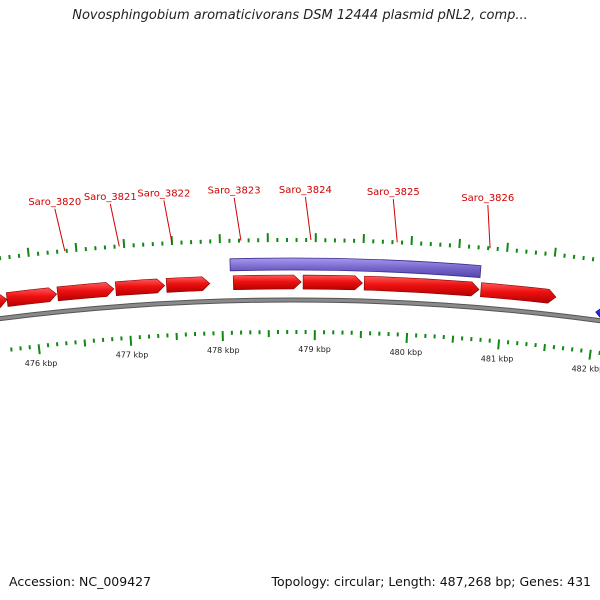 The image size is (600, 600). I want to click on scale-label: 477 kbp, so click(132, 355).